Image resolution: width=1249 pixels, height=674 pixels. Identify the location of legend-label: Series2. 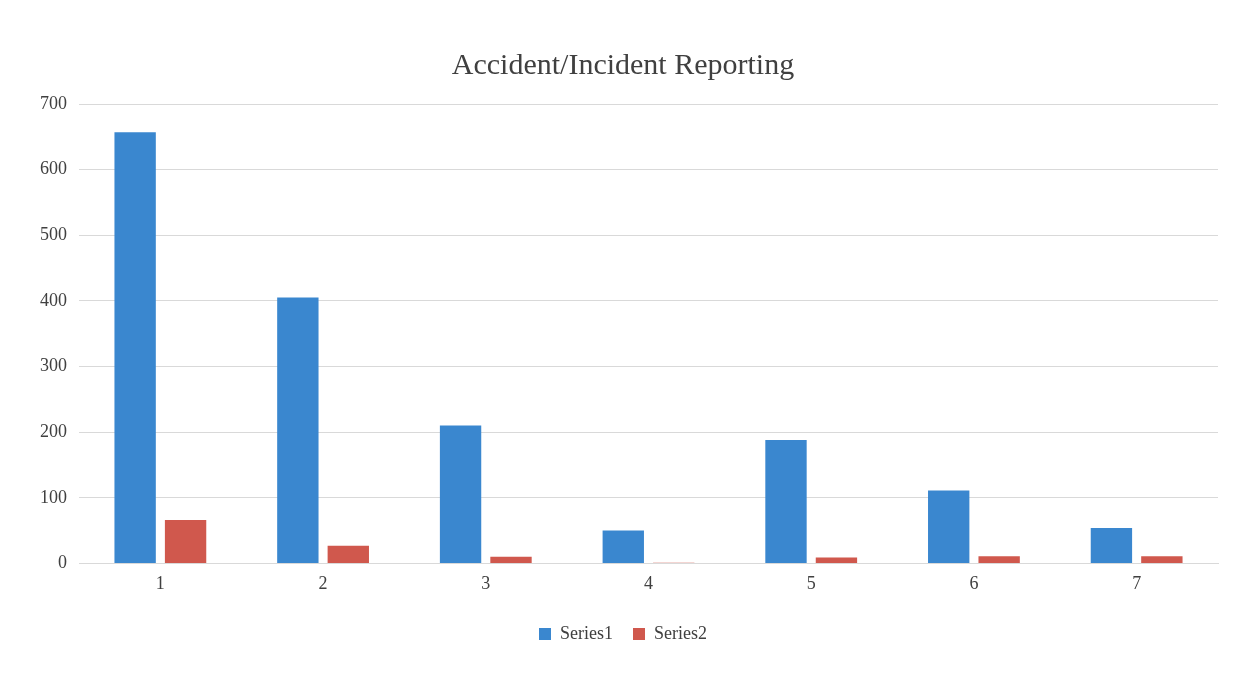
(680, 632).